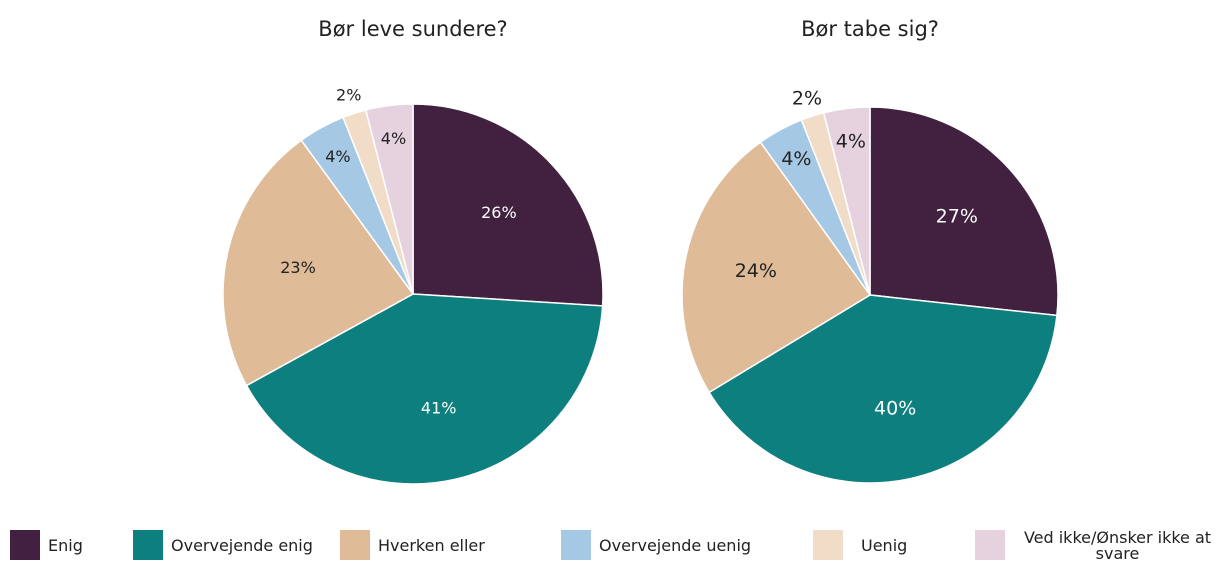  What do you see at coordinates (870, 29) in the screenshot?
I see `chart-title: Bør tabe sig?` at bounding box center [870, 29].